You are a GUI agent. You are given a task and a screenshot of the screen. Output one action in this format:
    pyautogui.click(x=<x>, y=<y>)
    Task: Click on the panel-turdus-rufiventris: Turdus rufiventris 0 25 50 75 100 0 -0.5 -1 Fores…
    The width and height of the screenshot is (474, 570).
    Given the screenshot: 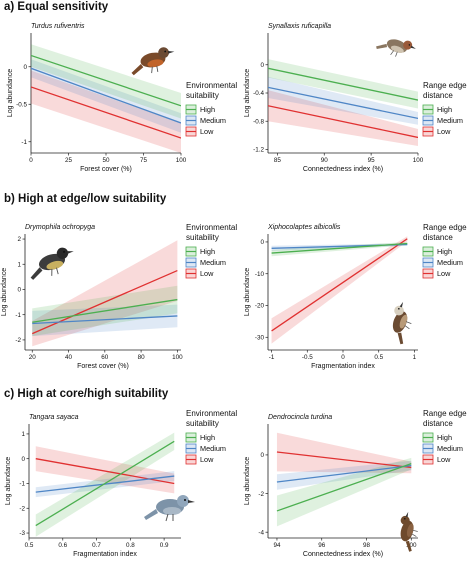 What is the action you would take?
    pyautogui.click(x=122, y=98)
    